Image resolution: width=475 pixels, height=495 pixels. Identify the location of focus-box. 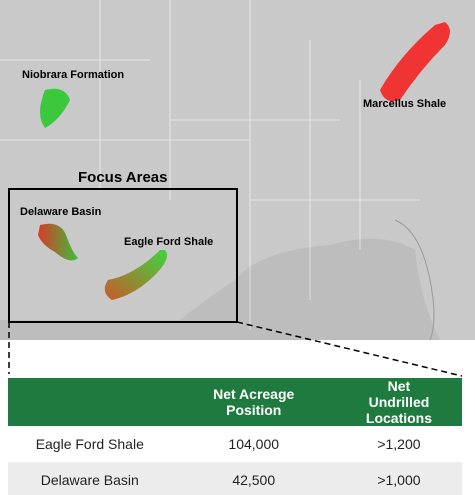
(123, 255).